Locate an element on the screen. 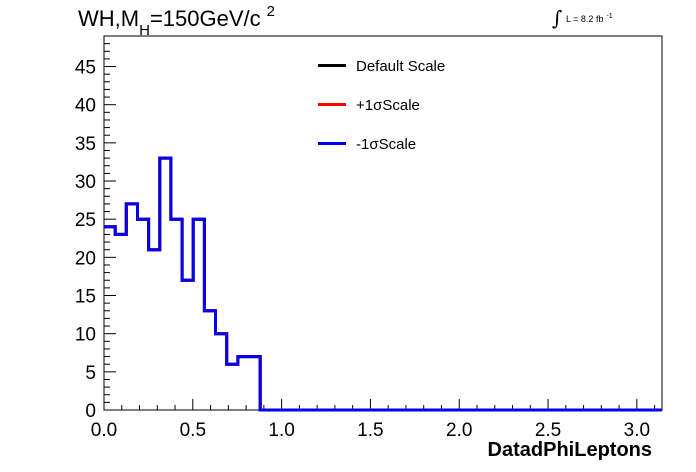 The width and height of the screenshot is (696, 472). legend-label-plus: +1σScale is located at coordinates (388, 105).